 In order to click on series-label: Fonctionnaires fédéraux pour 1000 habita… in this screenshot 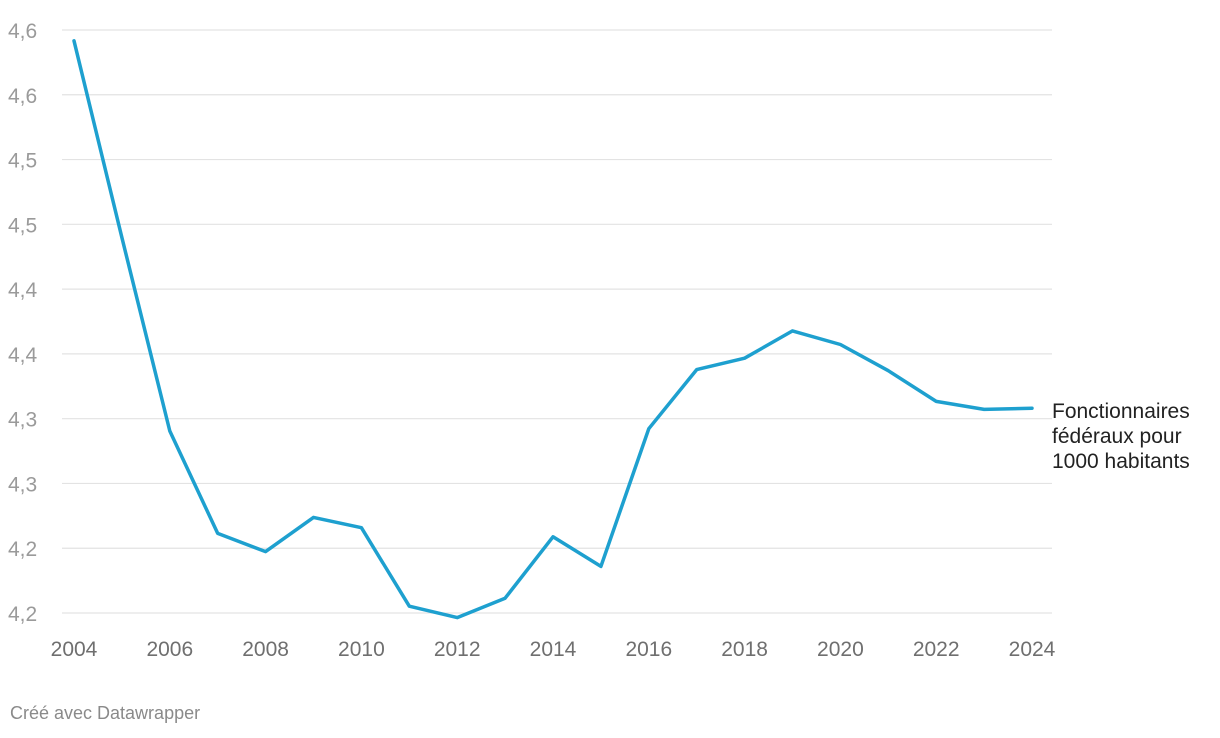, I will do `click(1121, 436)`.